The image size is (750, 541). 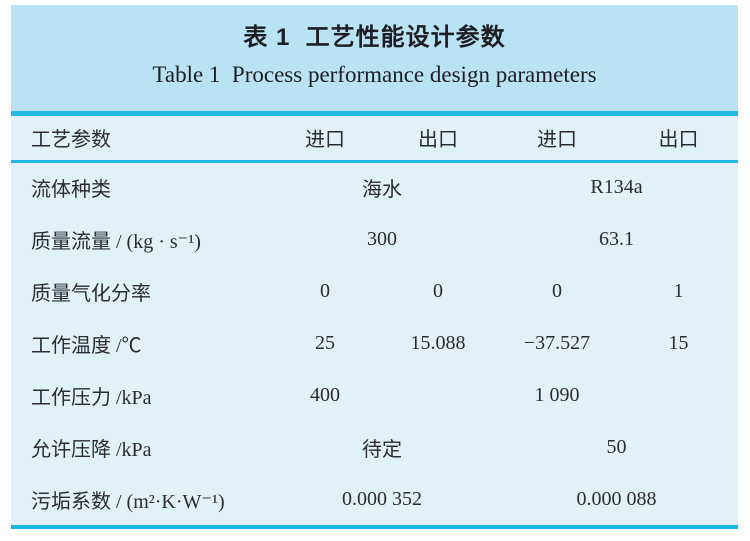 What do you see at coordinates (374, 37) in the screenshot?
I see `table-title-chinese: 表 1 工艺性能设计参数` at bounding box center [374, 37].